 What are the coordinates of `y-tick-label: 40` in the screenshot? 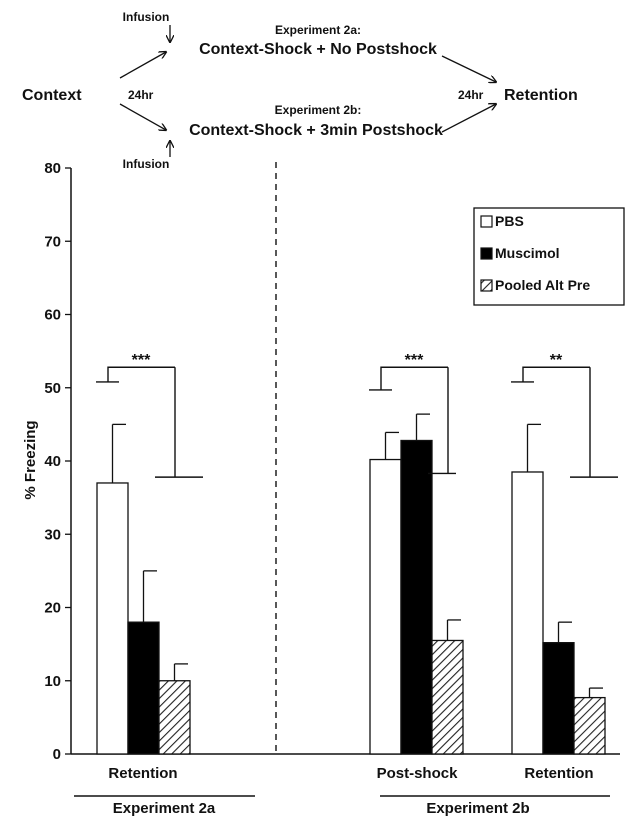 It's located at (52, 461).